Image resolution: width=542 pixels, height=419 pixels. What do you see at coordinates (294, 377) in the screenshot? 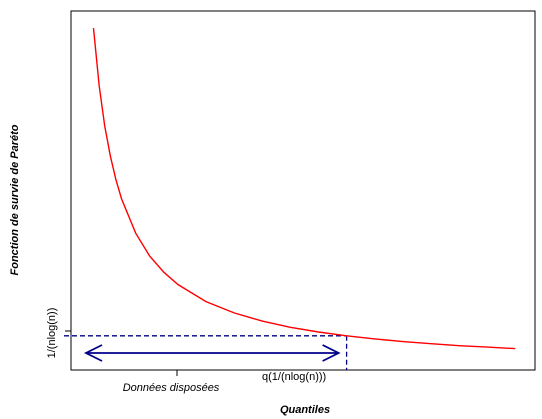
I see `threshold-x-label: q(1/(nlog(n)))` at bounding box center [294, 377].